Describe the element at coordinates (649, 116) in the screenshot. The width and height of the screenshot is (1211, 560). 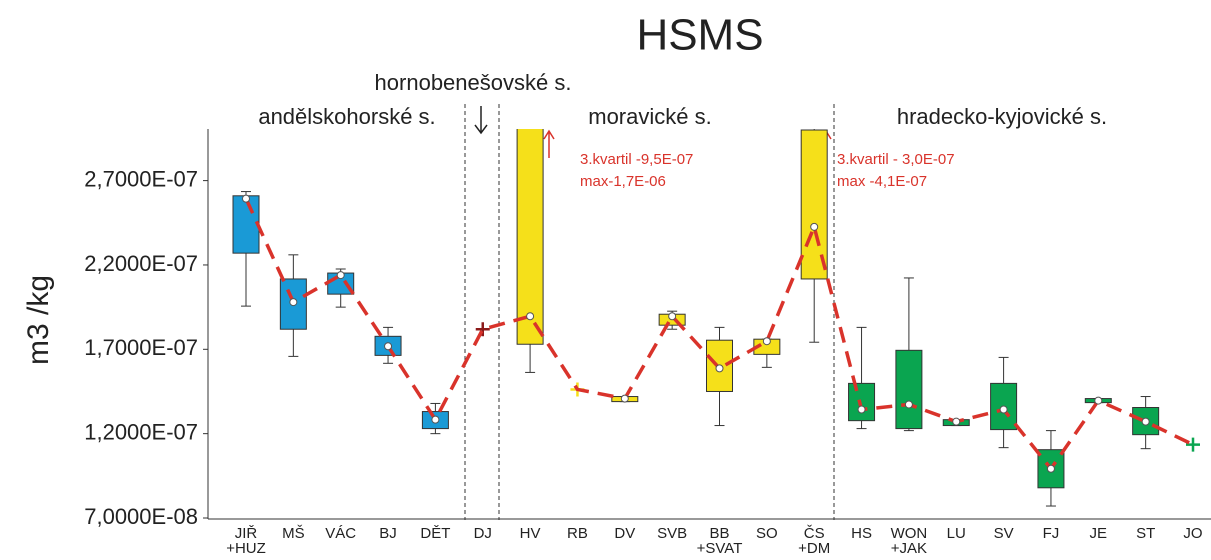
I see `group-label: moravické s.` at that location.